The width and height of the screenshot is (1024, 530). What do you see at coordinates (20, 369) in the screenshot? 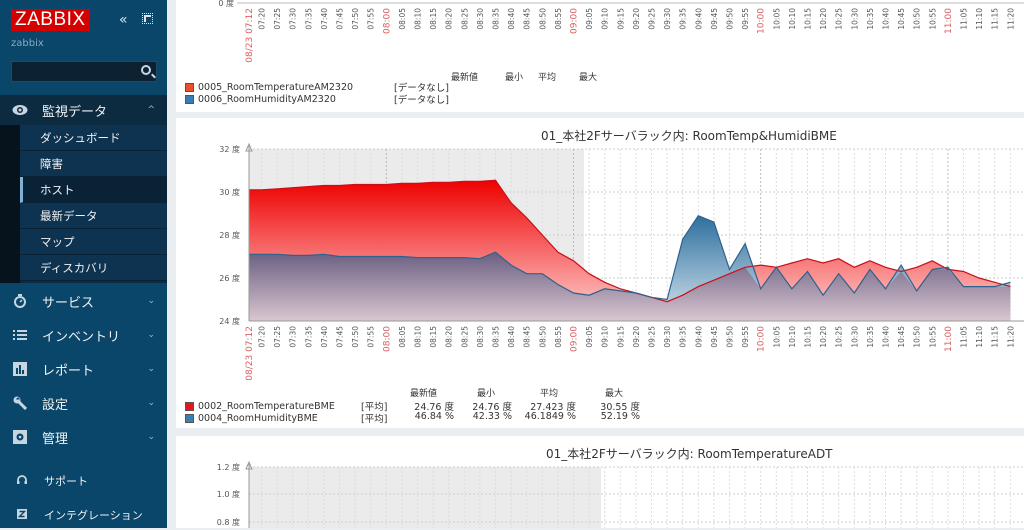
I see `bar-chart-icon` at bounding box center [20, 369].